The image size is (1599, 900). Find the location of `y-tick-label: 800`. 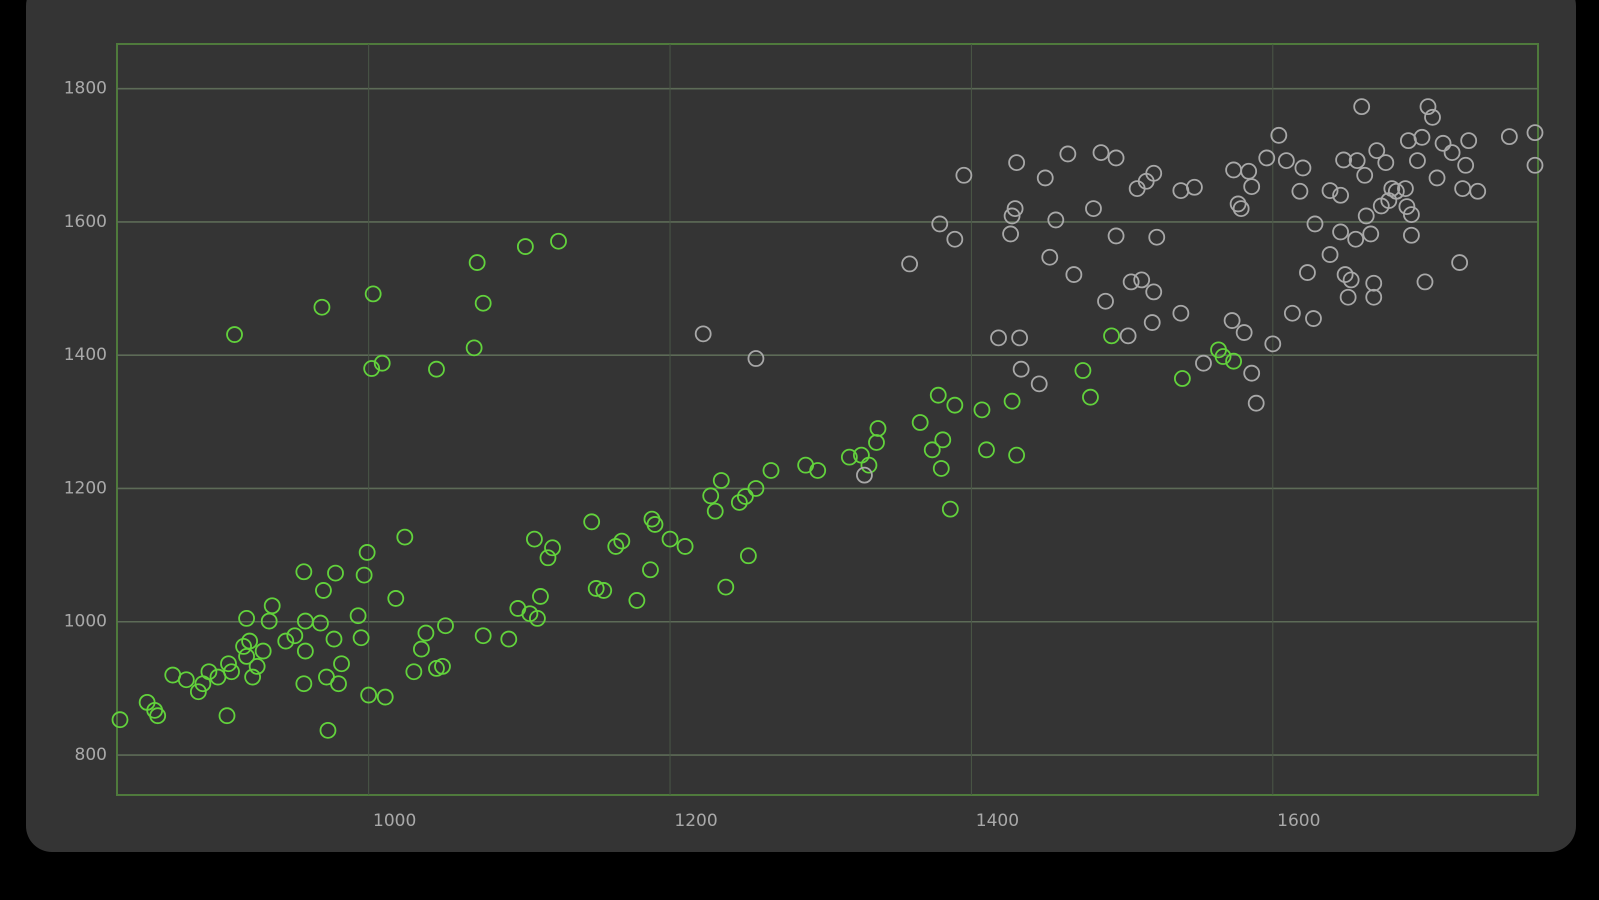

y-tick-label: 800 is located at coordinates (91, 755).